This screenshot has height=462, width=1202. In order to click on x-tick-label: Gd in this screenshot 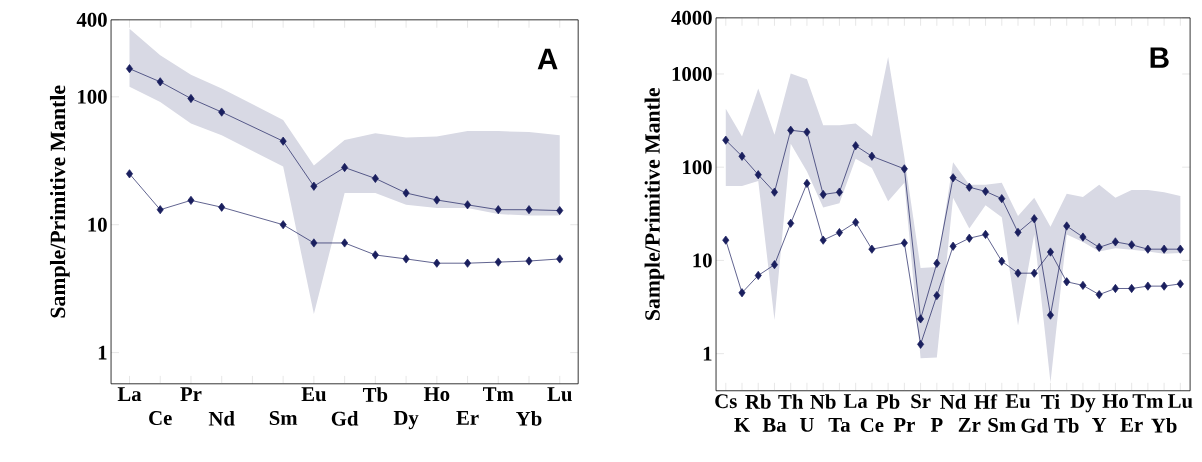, I will do `click(1034, 425)`.